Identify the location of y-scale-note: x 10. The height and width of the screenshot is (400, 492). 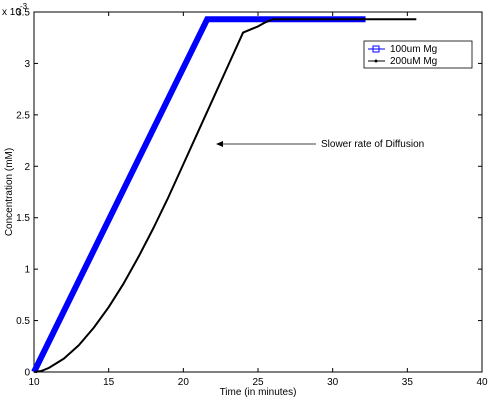
(11, 12).